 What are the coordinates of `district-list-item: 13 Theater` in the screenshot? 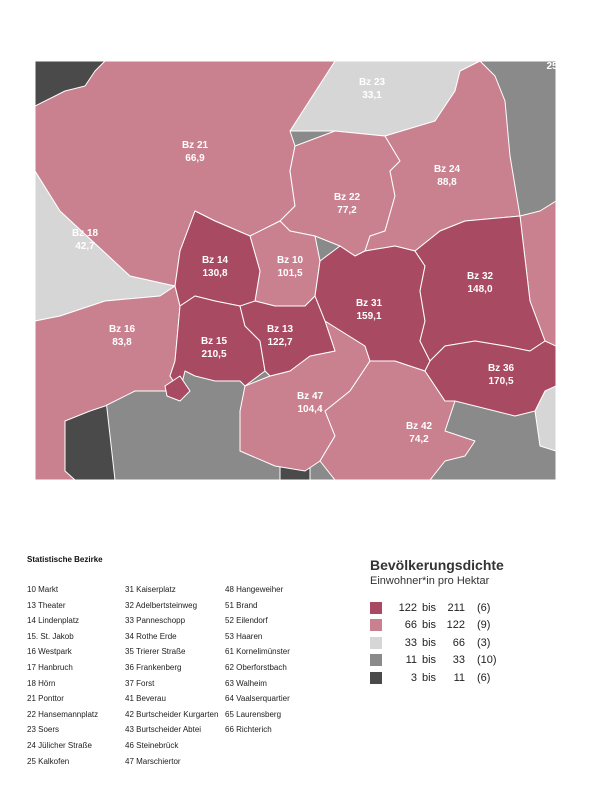 It's located at (46, 605).